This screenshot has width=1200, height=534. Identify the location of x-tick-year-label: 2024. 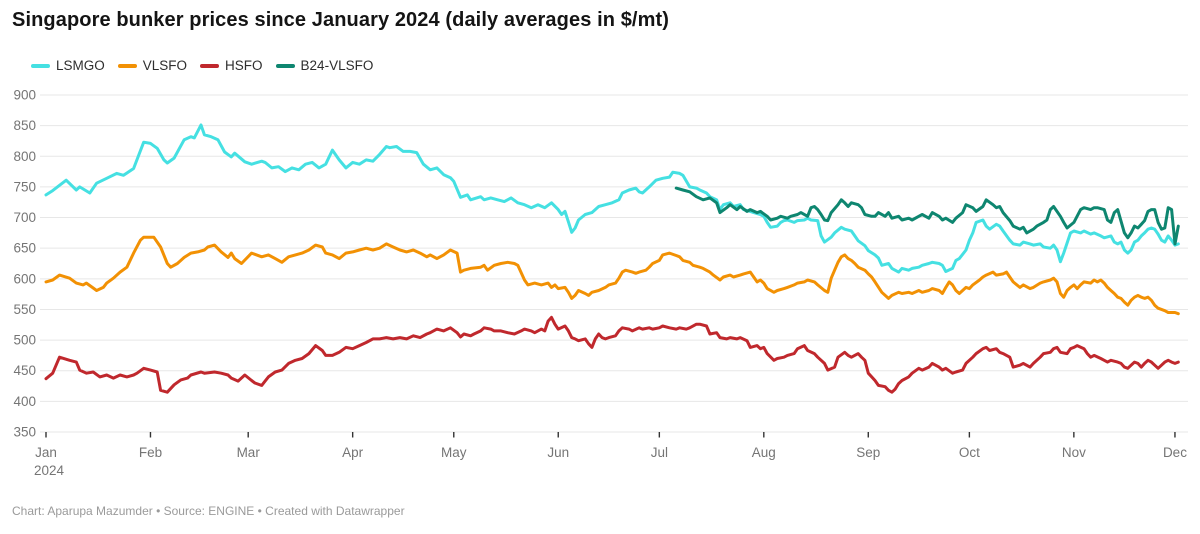
(49, 470).